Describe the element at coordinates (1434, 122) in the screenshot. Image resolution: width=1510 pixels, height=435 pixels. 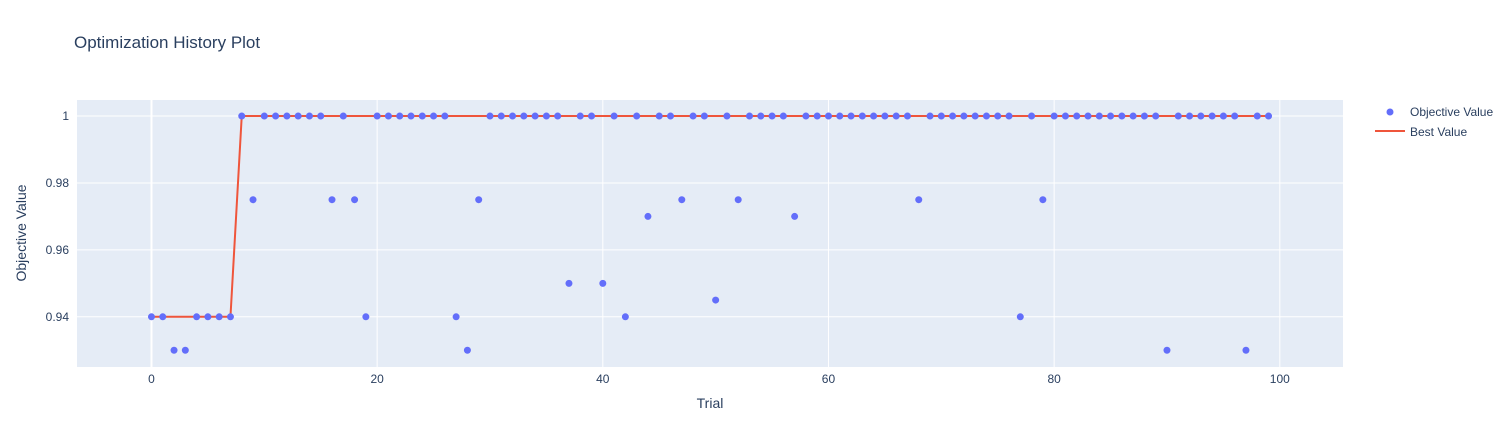
I see `legend: Objective Value Best Value` at that location.